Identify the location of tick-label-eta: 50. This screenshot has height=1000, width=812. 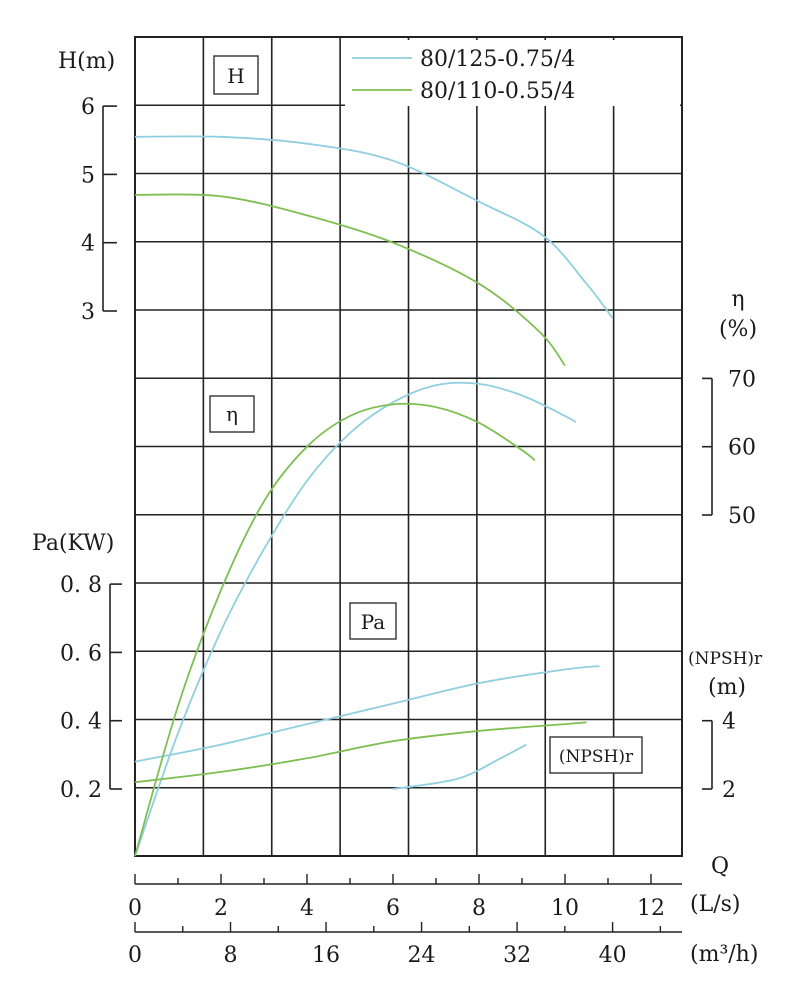
(742, 516).